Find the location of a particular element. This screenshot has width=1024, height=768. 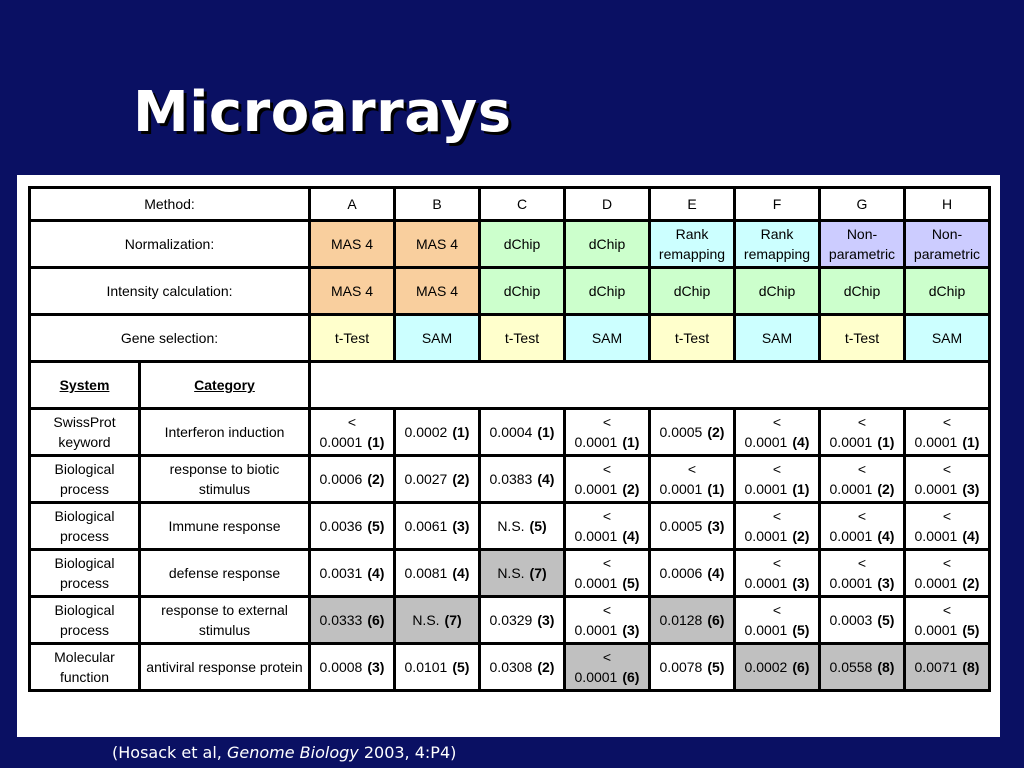

value-cell: 0.0005 (3) is located at coordinates (692, 526).